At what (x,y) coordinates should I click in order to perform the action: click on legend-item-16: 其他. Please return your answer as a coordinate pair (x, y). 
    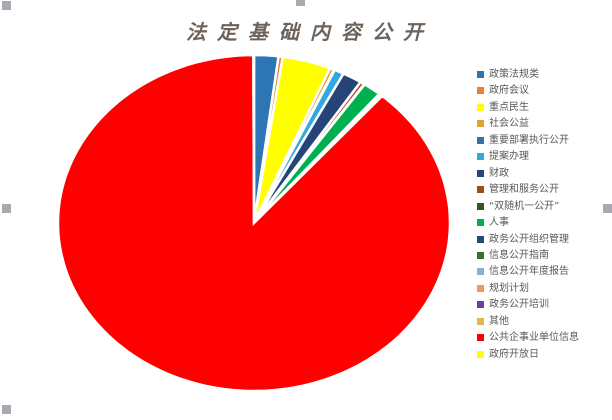
    Looking at the image, I should click on (493, 321).